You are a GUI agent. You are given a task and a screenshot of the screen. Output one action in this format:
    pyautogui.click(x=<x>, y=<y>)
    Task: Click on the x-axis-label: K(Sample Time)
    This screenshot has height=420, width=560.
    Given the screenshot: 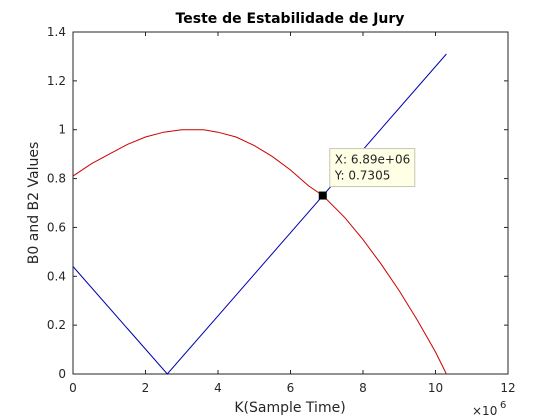 What is the action you would take?
    pyautogui.click(x=289, y=408)
    